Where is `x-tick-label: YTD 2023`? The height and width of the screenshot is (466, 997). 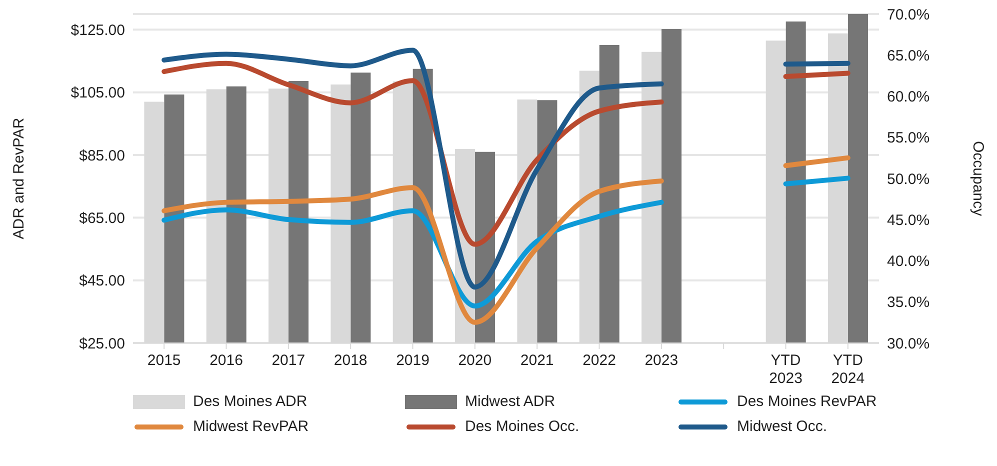 x-tick-label: YTD 2023 is located at coordinates (785, 369).